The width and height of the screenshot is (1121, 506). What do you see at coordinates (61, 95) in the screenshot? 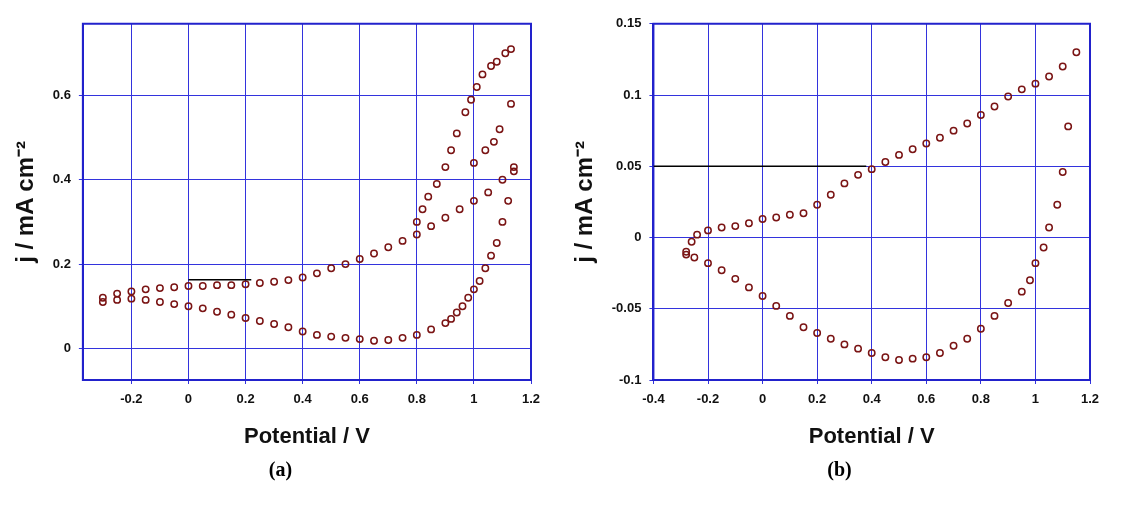
I see `y-tick-label: 0.6` at bounding box center [61, 95].